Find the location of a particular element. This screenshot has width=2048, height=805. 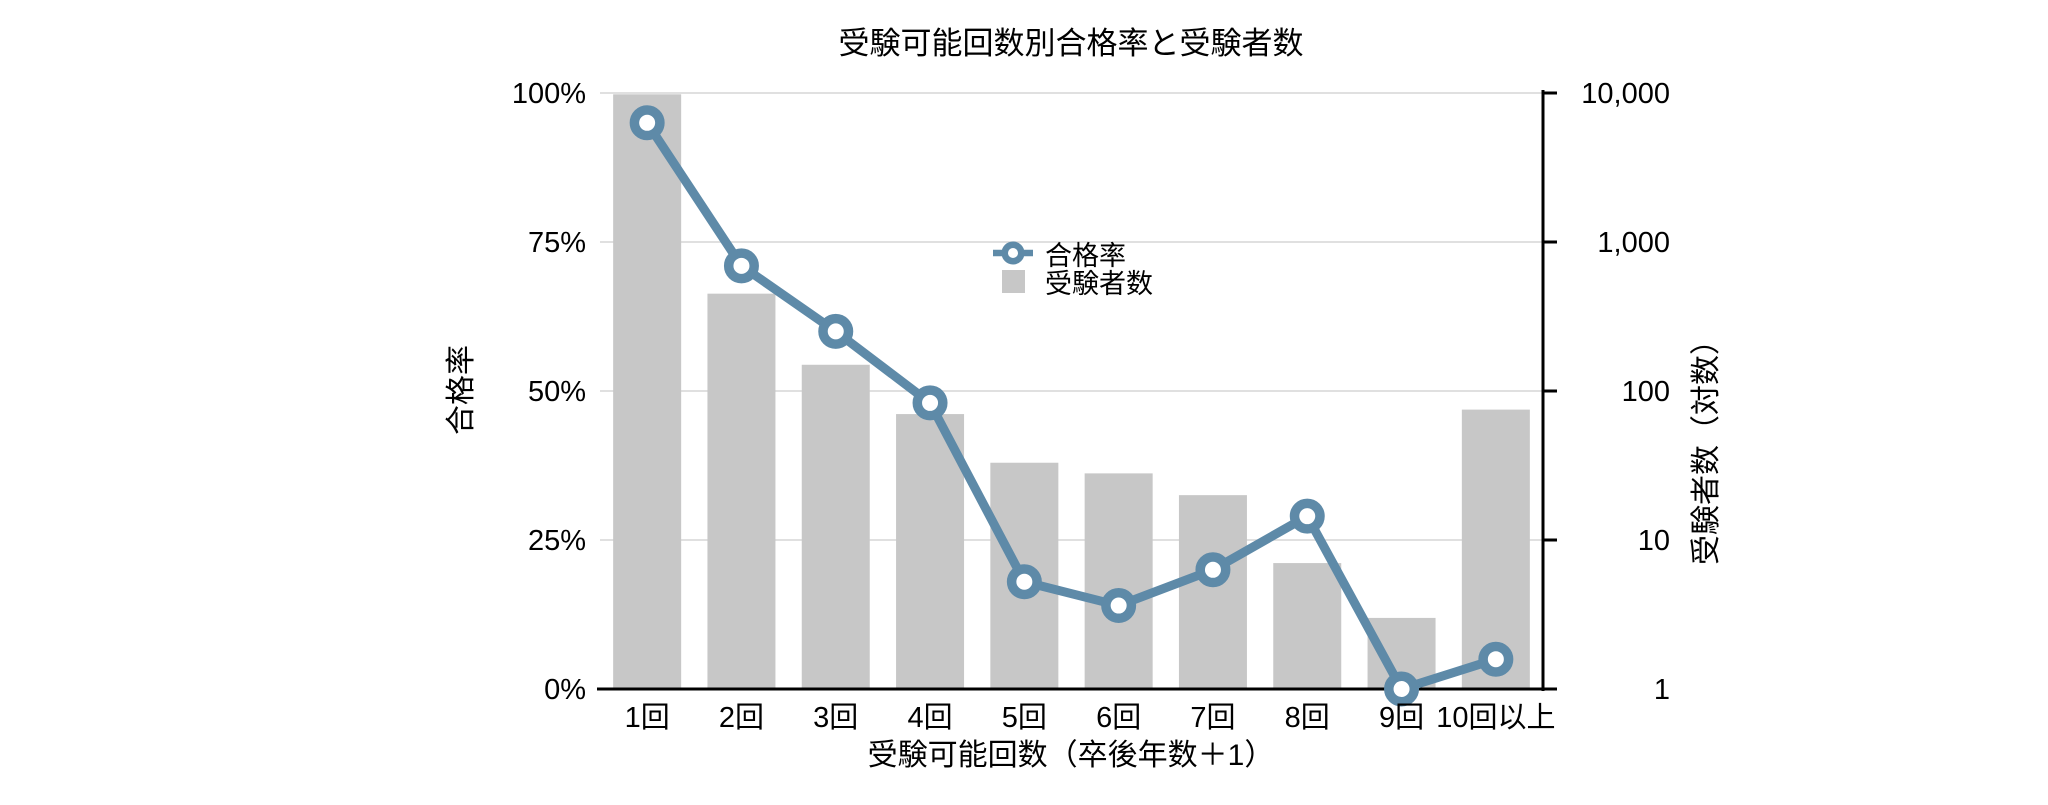

x-tick-label: 10回以上 is located at coordinates (1495, 718).